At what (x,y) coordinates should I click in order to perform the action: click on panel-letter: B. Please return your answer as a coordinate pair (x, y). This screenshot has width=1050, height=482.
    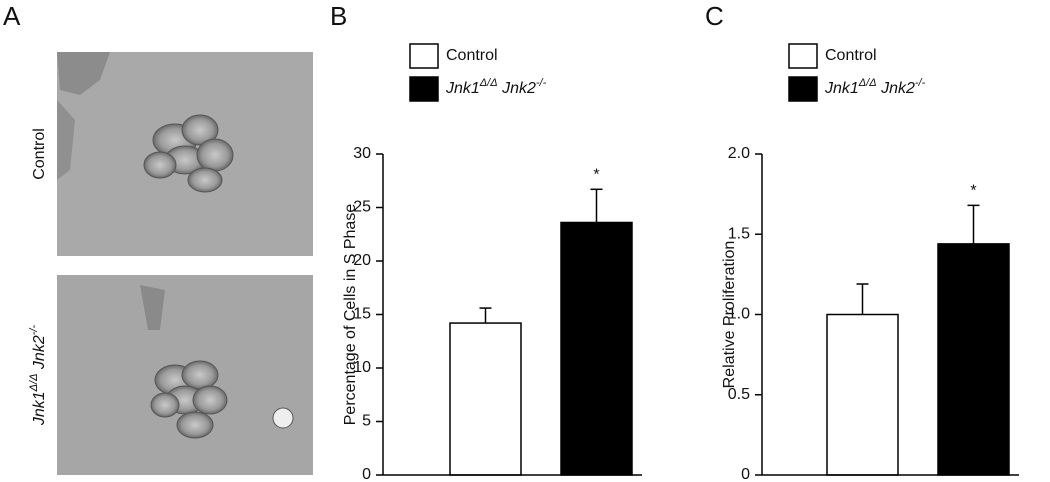
    Looking at the image, I should click on (338, 16).